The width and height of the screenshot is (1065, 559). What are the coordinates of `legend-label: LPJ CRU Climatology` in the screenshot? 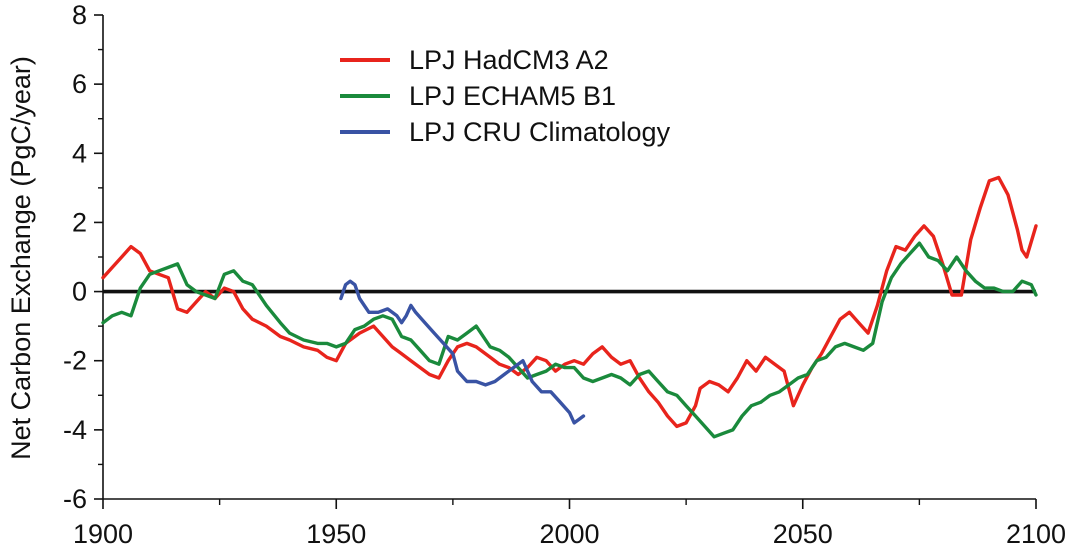 It's located at (540, 132).